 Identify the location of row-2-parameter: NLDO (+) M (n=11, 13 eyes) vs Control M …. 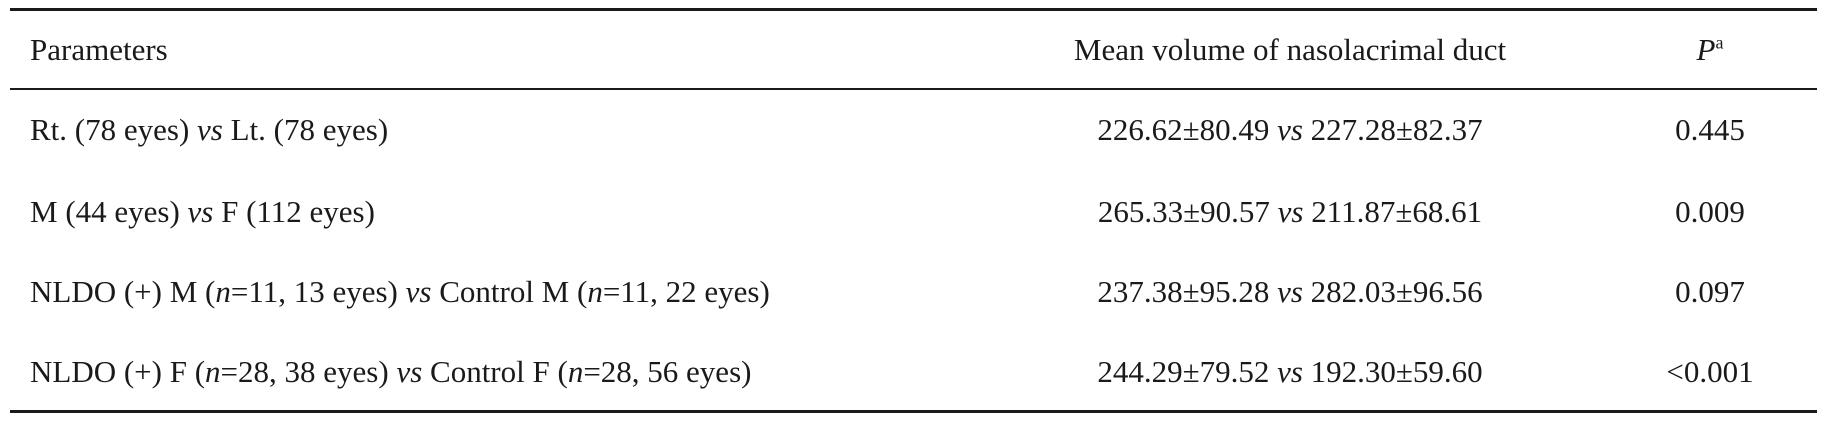
(400, 292).